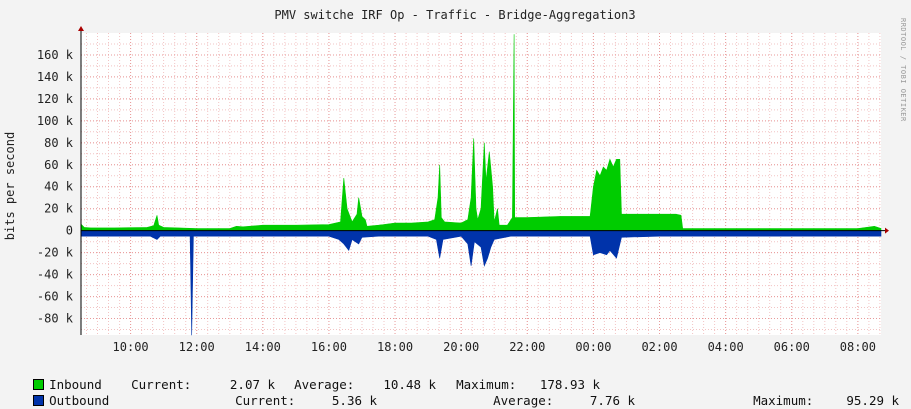 The height and width of the screenshot is (409, 911). Describe the element at coordinates (903, 70) in the screenshot. I see `vendor-label: RRDTOOL / TOBI OETIKER` at that location.